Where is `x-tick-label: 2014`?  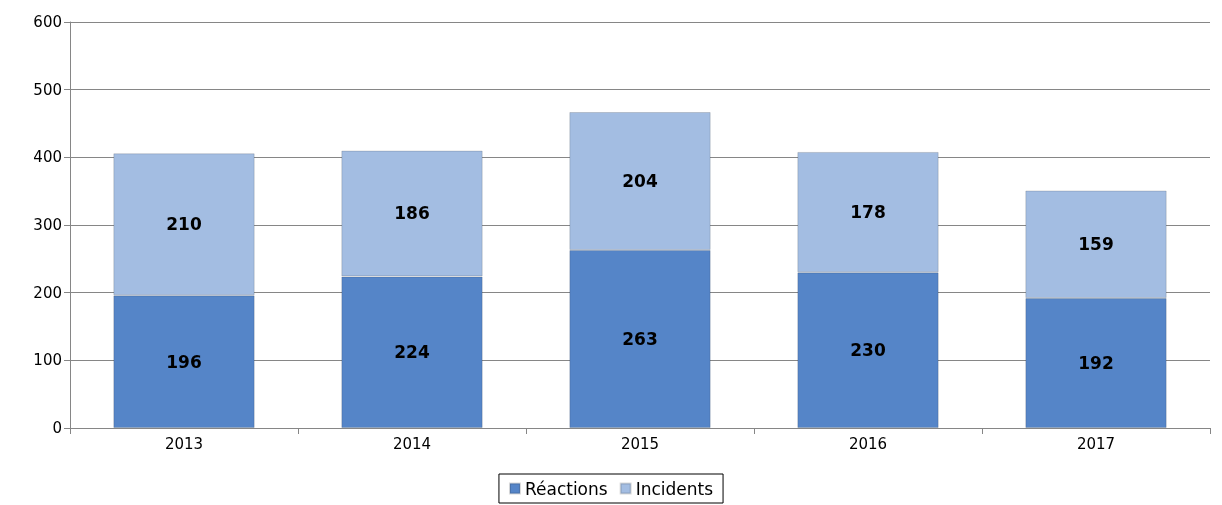
x-tick-label: 2014 is located at coordinates (412, 443).